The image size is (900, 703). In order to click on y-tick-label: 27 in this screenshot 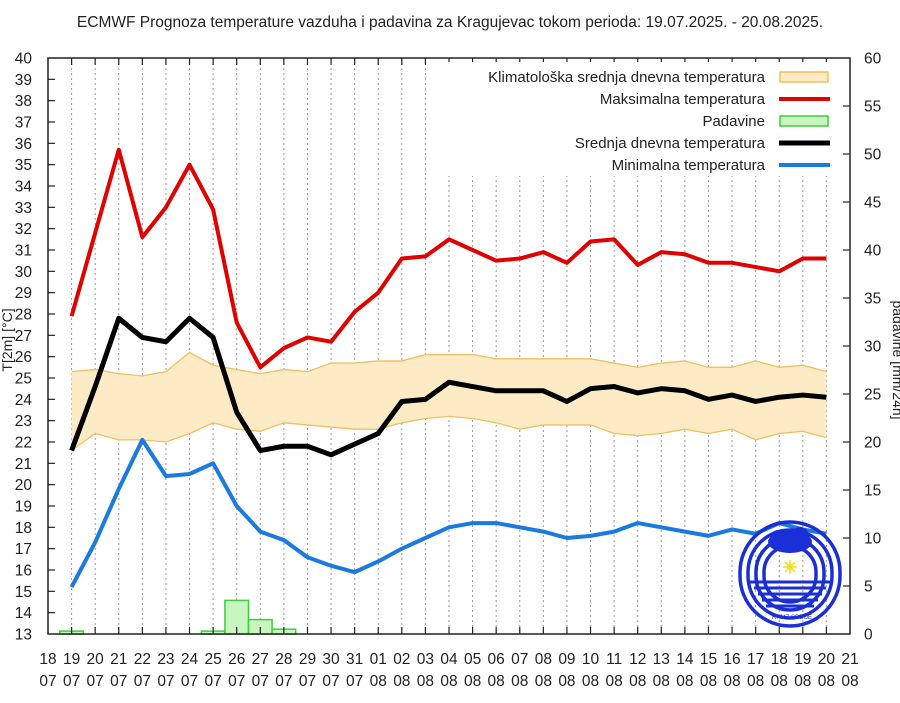, I will do `click(23, 336)`.